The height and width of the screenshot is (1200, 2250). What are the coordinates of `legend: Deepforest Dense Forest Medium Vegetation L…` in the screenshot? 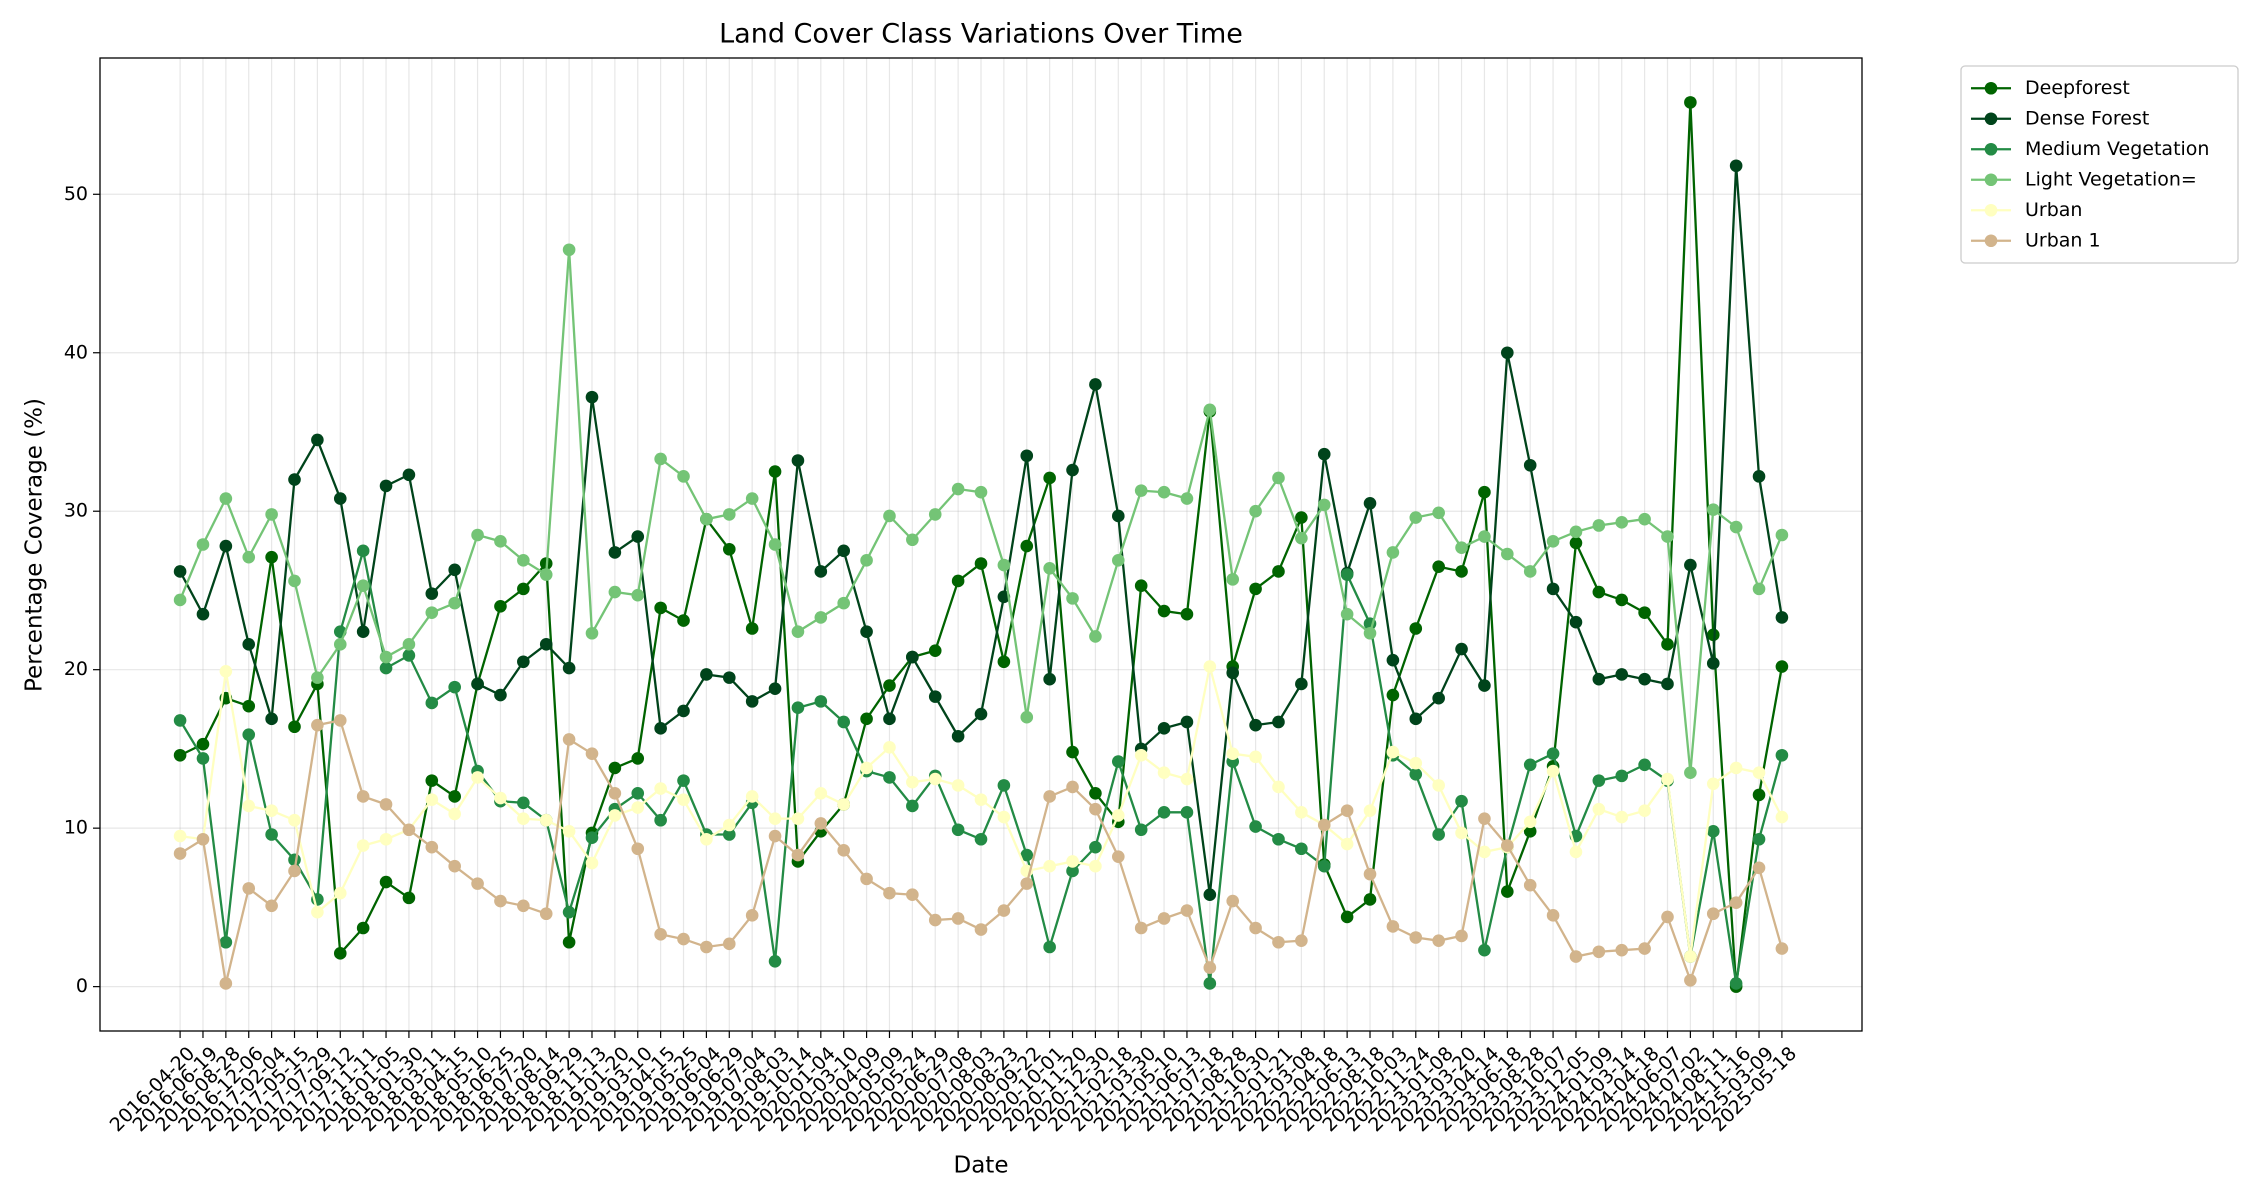 It's located at (2099, 164).